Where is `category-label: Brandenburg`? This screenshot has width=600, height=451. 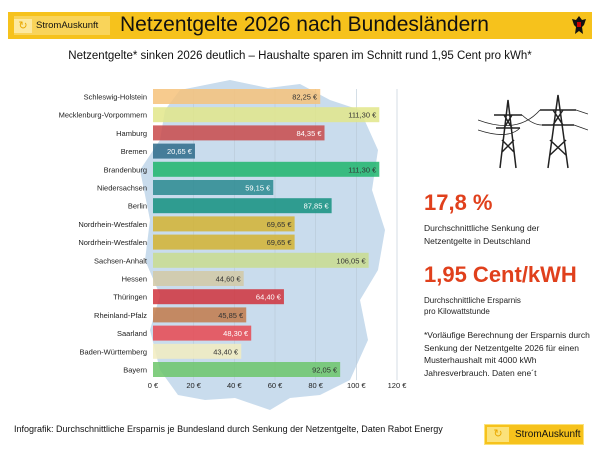
category-label: Brandenburg is located at coordinates (125, 169).